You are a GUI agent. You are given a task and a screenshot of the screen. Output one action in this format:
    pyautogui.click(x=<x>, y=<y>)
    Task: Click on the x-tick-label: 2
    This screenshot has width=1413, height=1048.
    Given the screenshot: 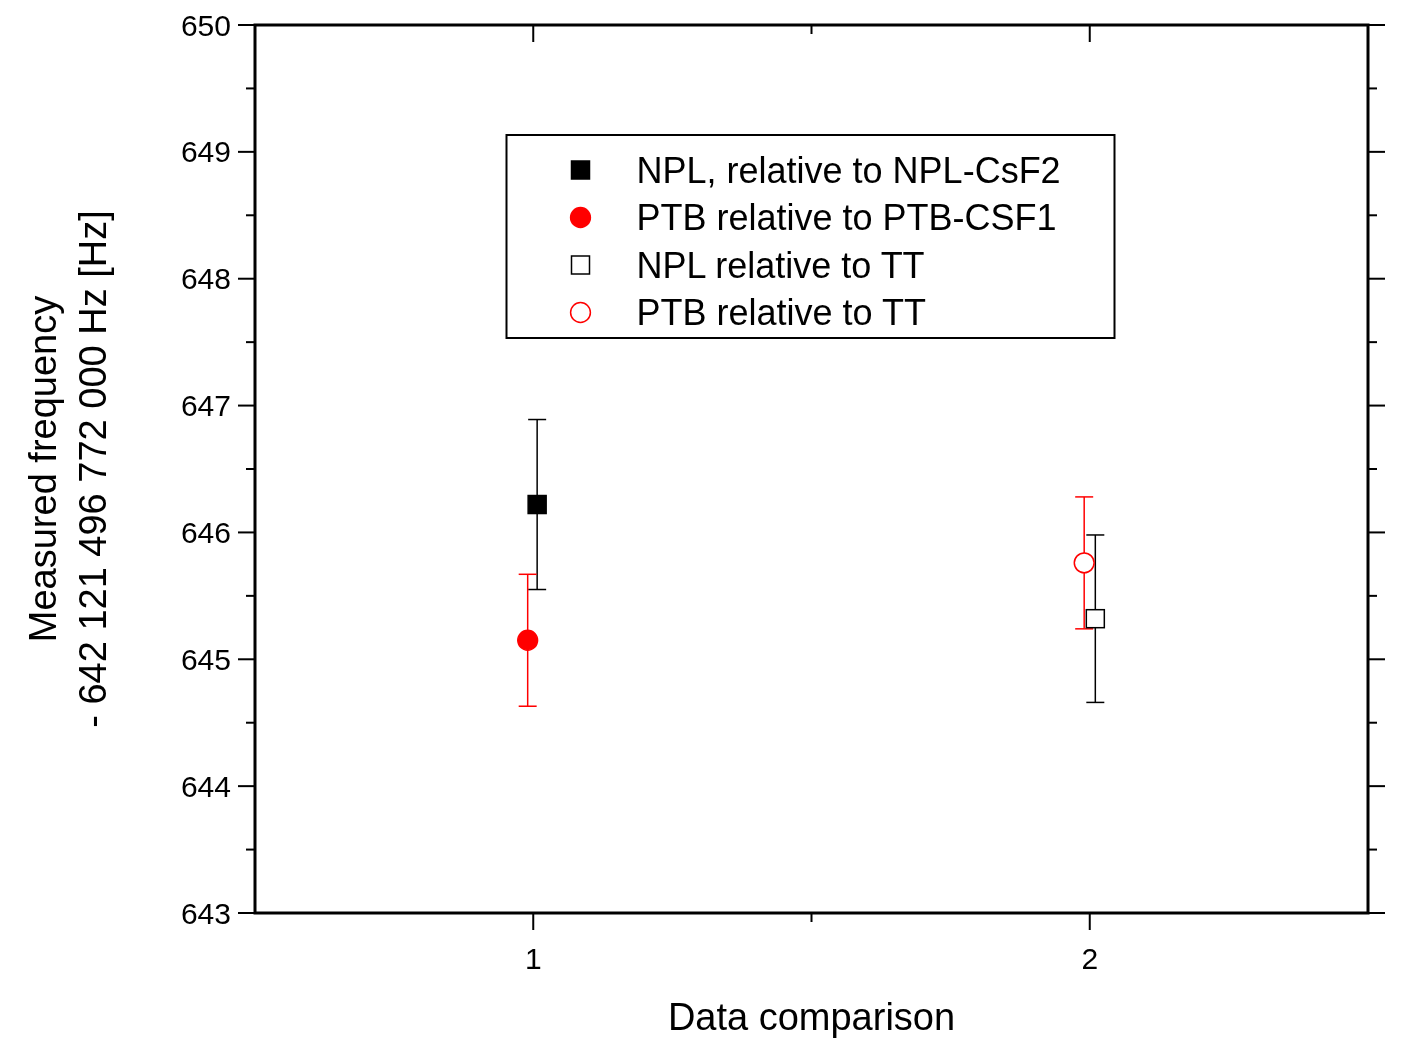 What is the action you would take?
    pyautogui.click(x=1090, y=958)
    